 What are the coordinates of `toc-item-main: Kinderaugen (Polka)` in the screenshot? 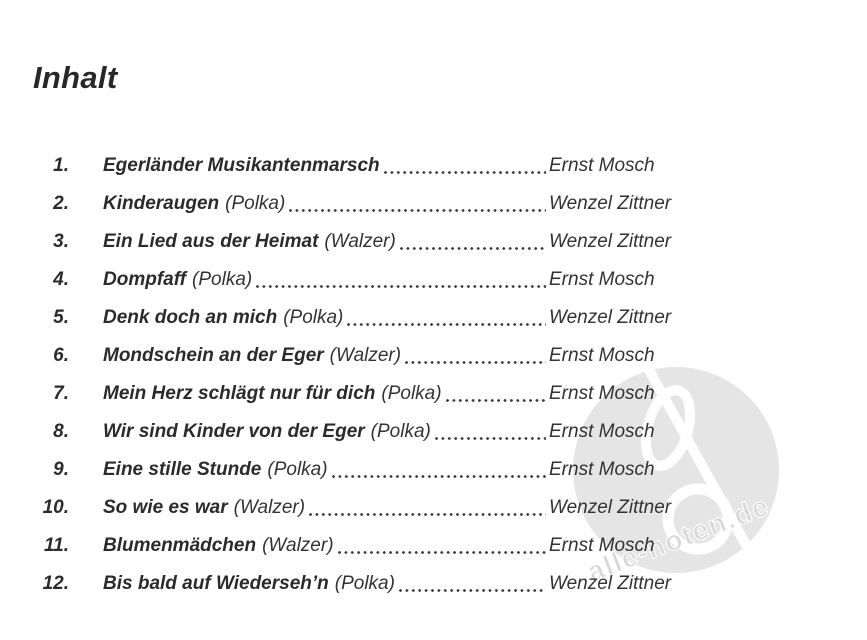 It's located at (326, 204).